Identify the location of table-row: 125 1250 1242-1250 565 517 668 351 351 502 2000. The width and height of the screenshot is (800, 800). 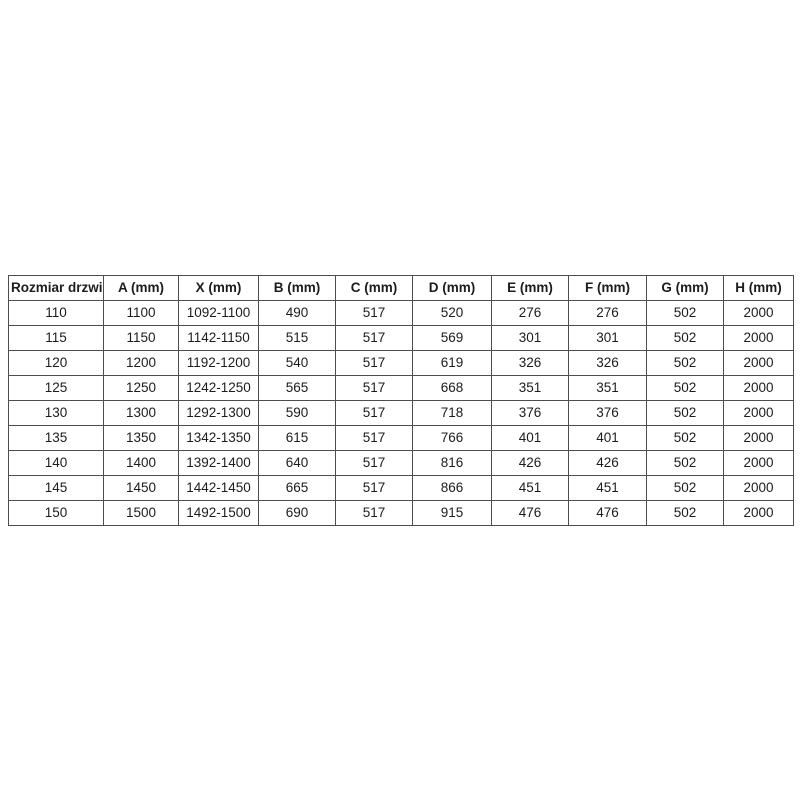
(401, 388).